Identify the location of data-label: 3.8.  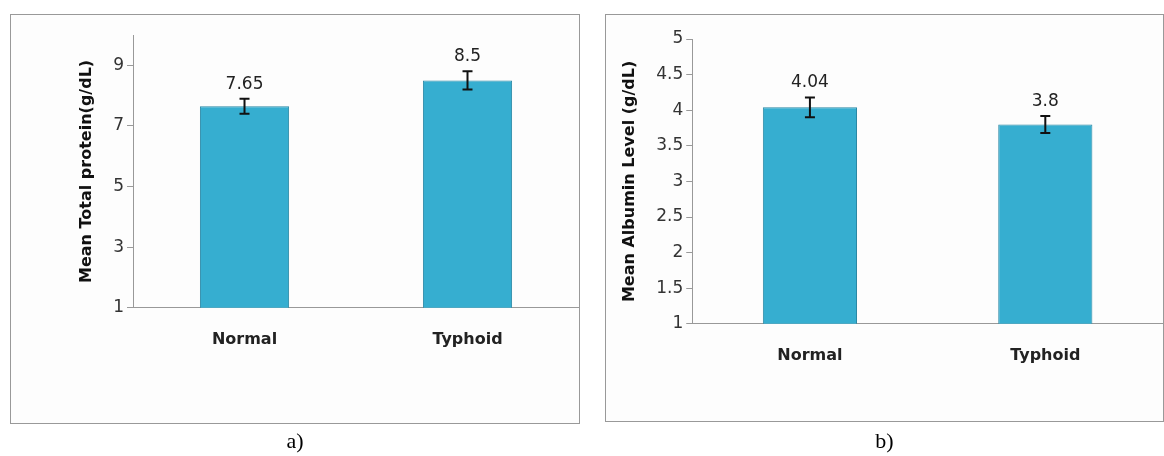
(1045, 99).